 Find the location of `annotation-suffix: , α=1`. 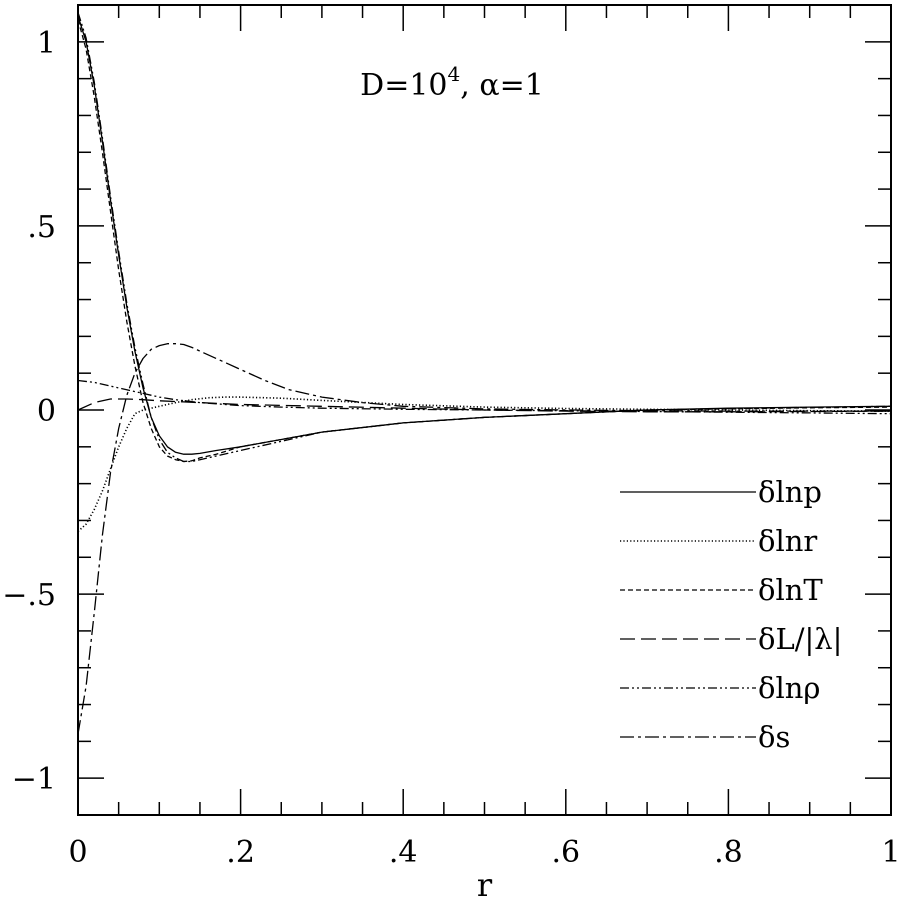

annotation-suffix: , α=1 is located at coordinates (502, 85).